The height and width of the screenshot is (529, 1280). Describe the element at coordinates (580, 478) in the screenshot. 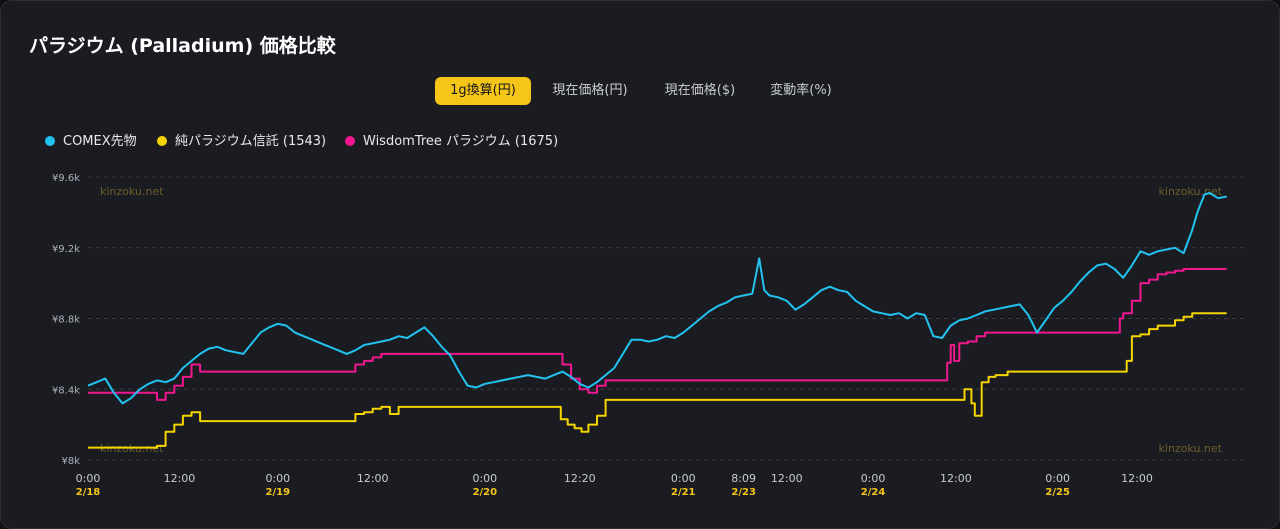

I see `x-tick-label: 12:20` at that location.